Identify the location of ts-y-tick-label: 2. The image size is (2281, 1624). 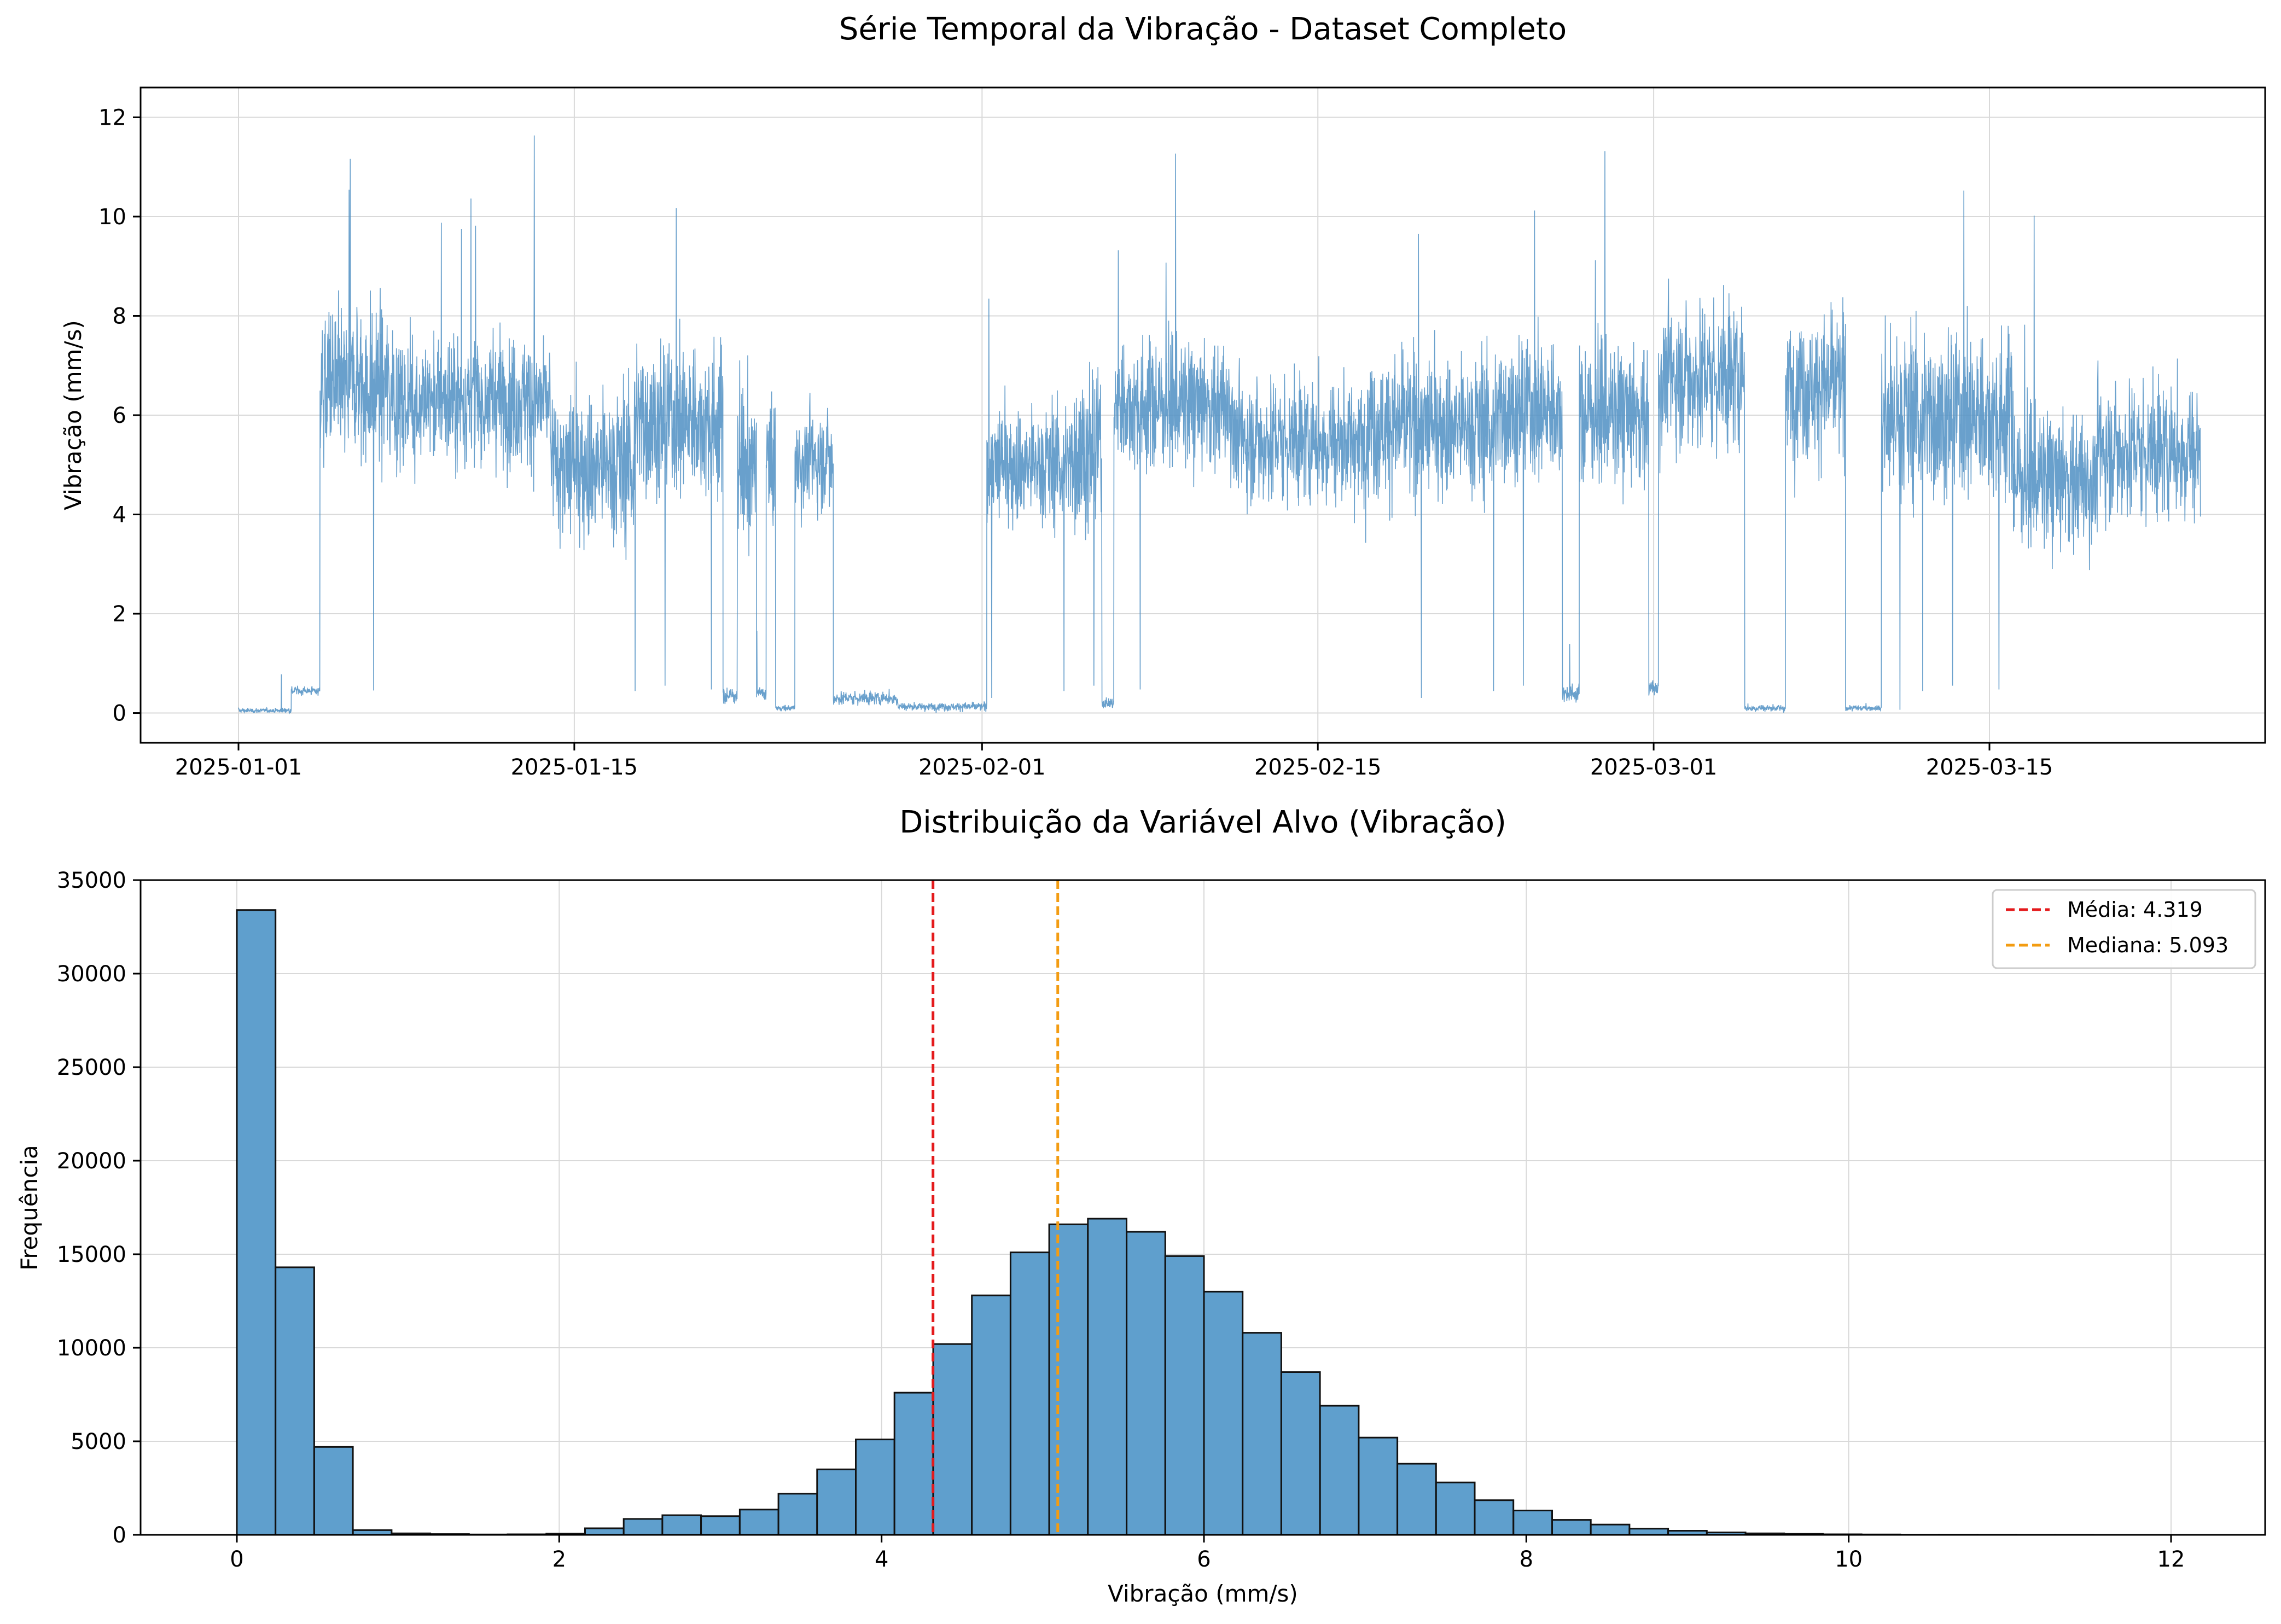
(119, 614).